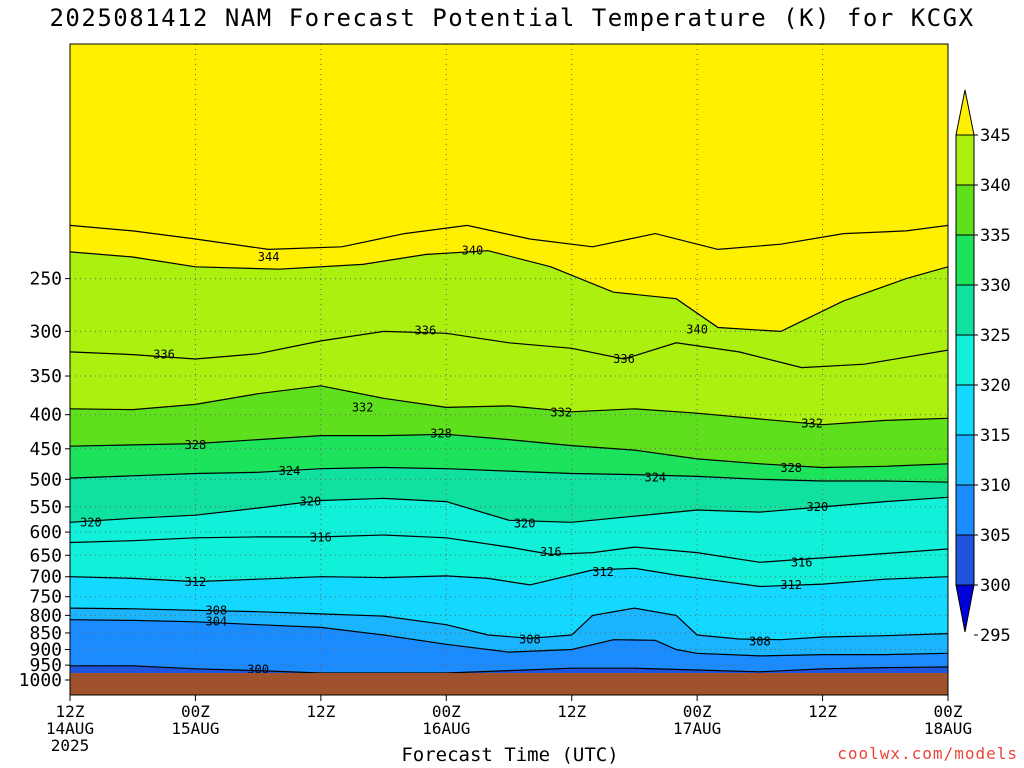 This screenshot has width=1024, height=768. Describe the element at coordinates (948, 728) in the screenshot. I see `x-tick-label: 18AUG` at that location.